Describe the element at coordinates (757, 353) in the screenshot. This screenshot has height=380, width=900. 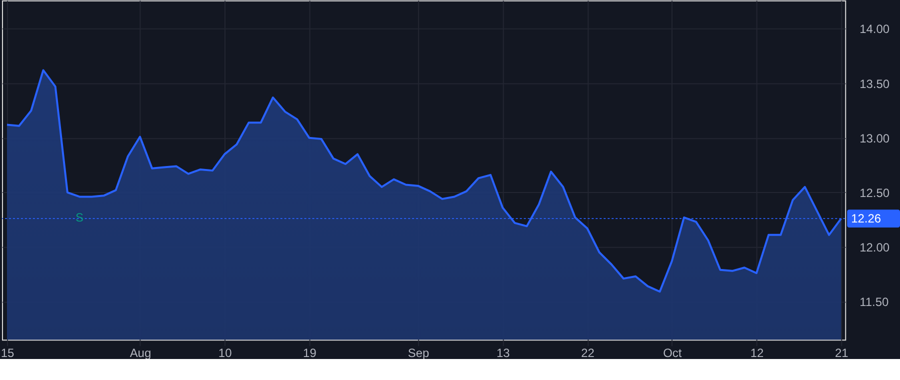
I see `x-tick-label: 12` at that location.